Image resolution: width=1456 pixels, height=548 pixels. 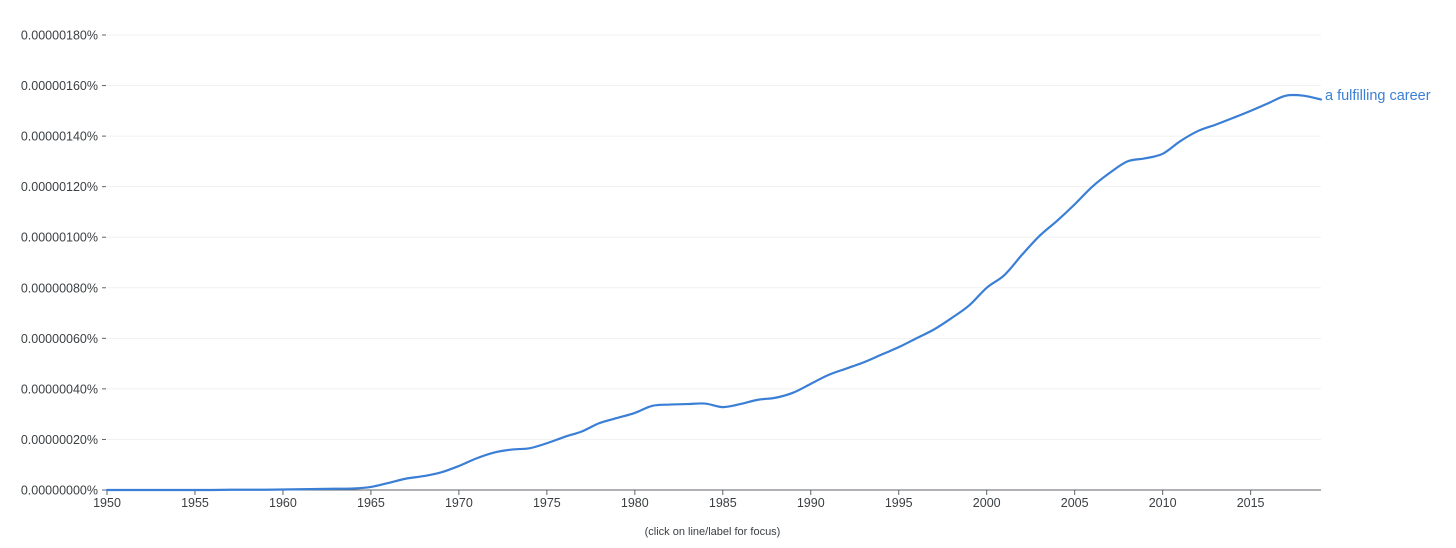 I want to click on x-tick-label: 1990, so click(x=811, y=503).